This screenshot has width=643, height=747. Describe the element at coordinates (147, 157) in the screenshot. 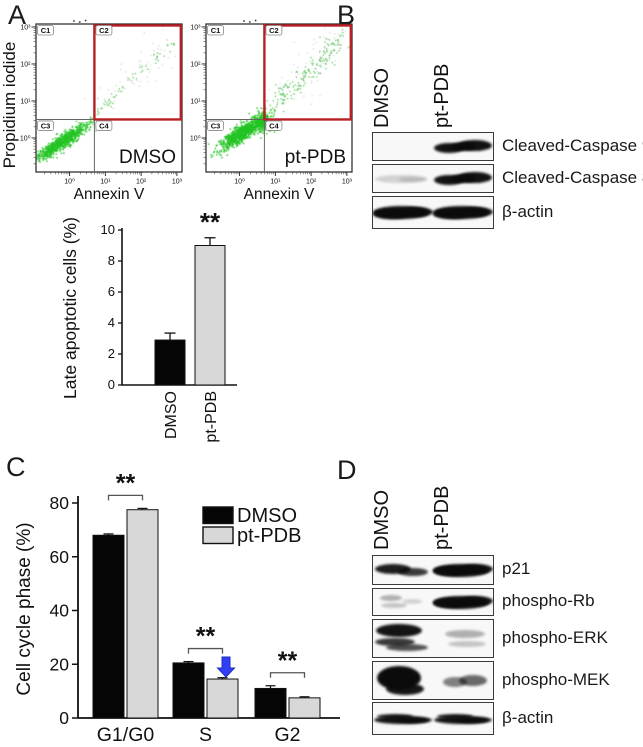

I see `sample-label: DMSO` at that location.